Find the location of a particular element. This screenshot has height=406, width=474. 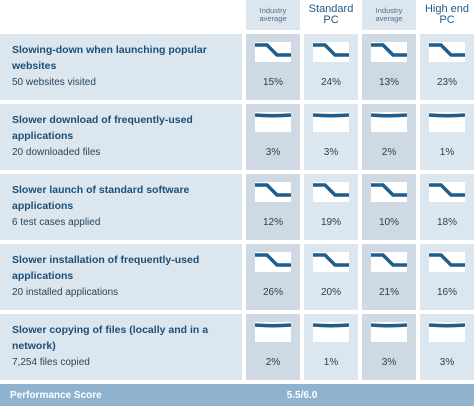

column-header-line1: Standard is located at coordinates (331, 8).